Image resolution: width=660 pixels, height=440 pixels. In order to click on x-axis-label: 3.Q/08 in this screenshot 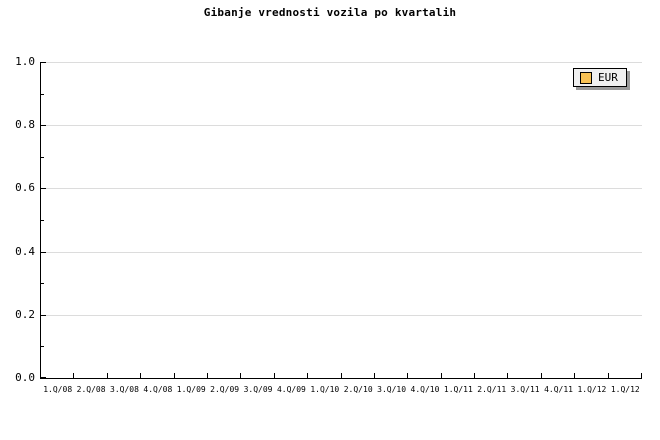, I will do `click(124, 389)`.